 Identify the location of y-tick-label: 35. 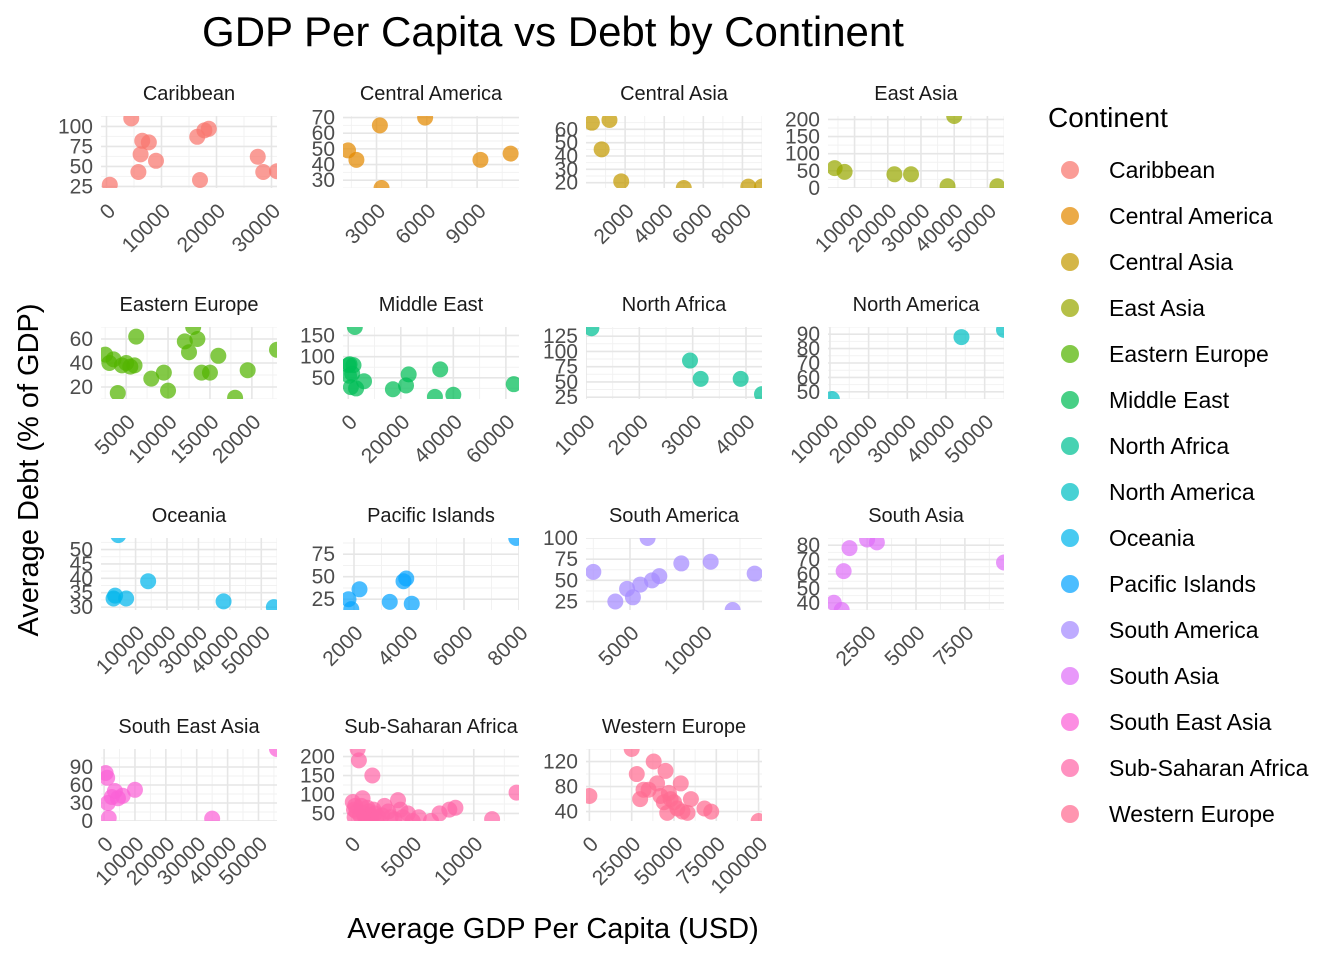
(81, 593).